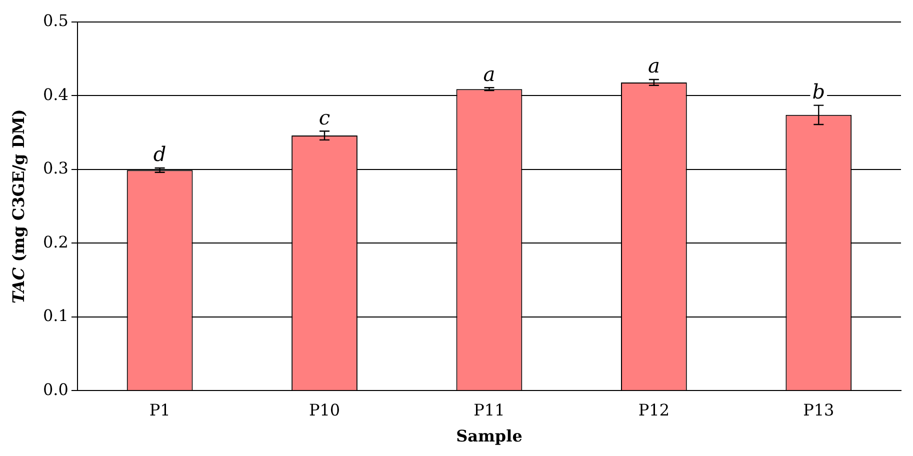 This screenshot has width=913, height=456. I want to click on y-tick-label: 0.0, so click(55, 389).